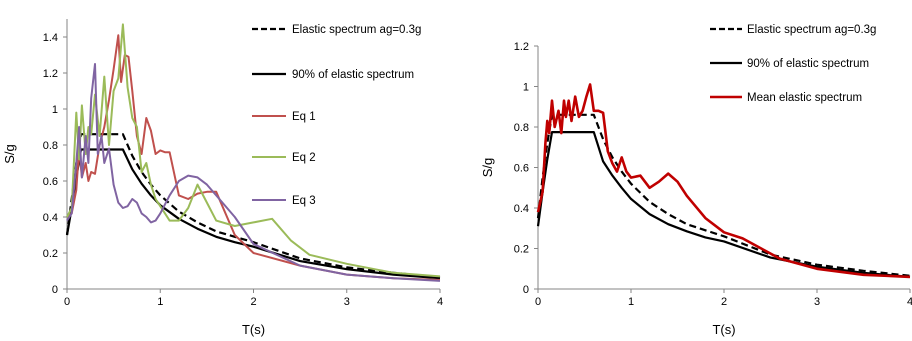 This screenshot has width=912, height=341. What do you see at coordinates (304, 201) in the screenshot?
I see `legend-label-4: Eq 3` at bounding box center [304, 201].